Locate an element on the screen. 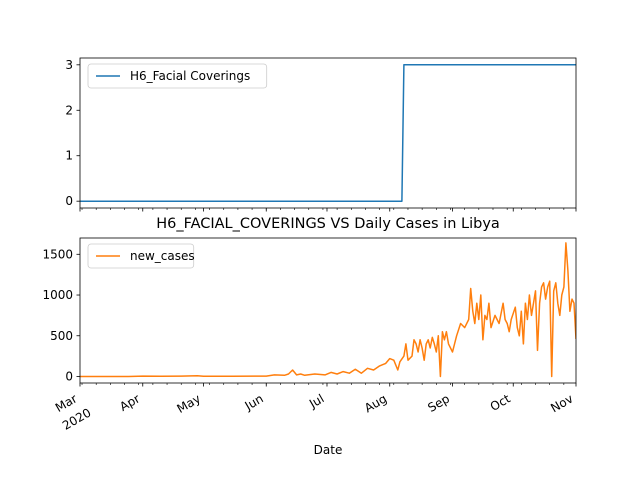  x-tick-label: Sep is located at coordinates (438, 402).